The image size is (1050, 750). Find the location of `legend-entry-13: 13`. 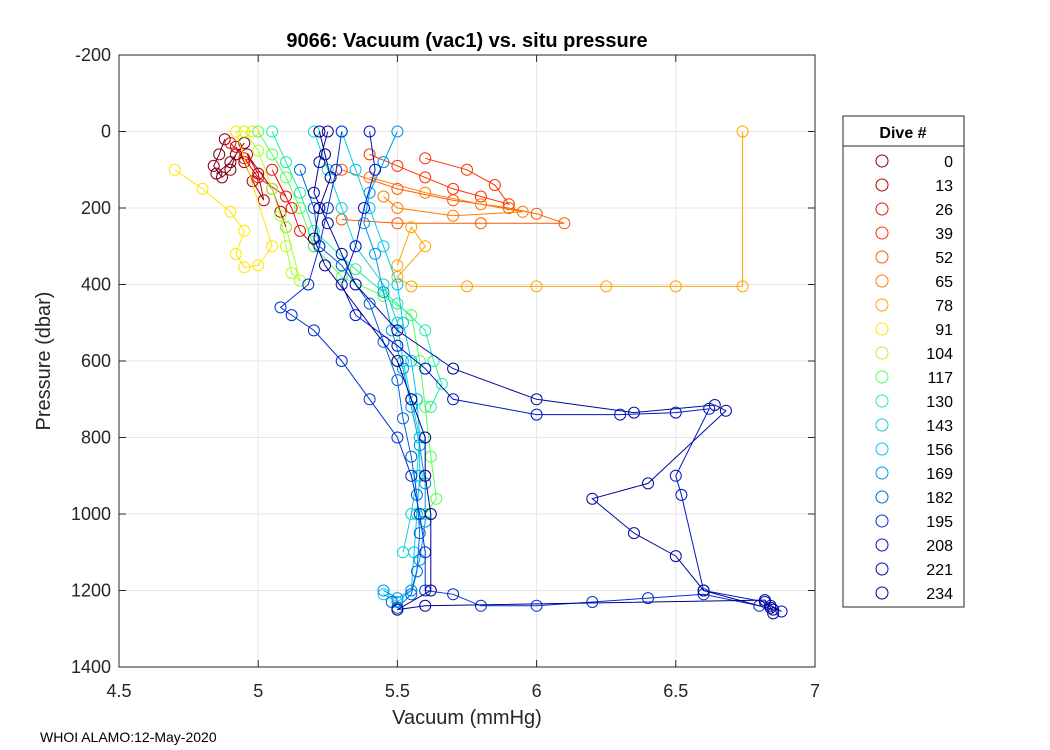

legend-entry-13: 13 is located at coordinates (914, 186).